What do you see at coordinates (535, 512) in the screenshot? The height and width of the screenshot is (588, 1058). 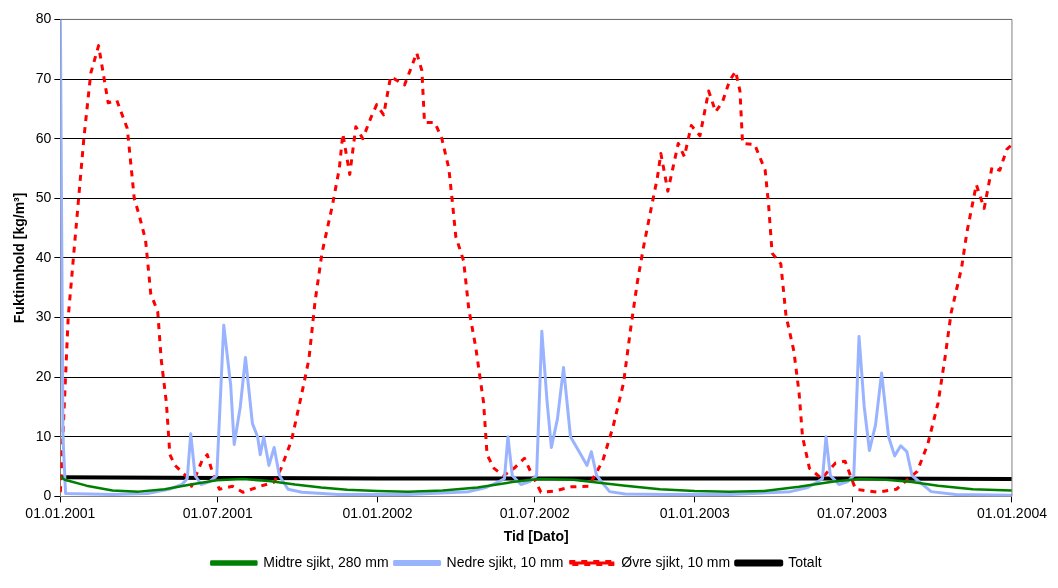 I see `x-tick-label: 01.07.2002` at bounding box center [535, 512].